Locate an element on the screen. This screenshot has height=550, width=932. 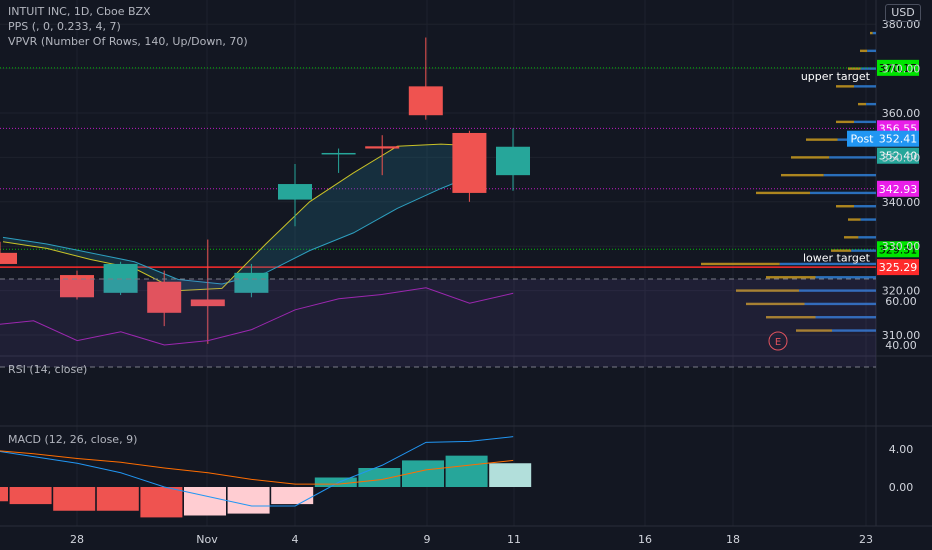
price-axis-label: 370.00 is located at coordinates (901, 69).